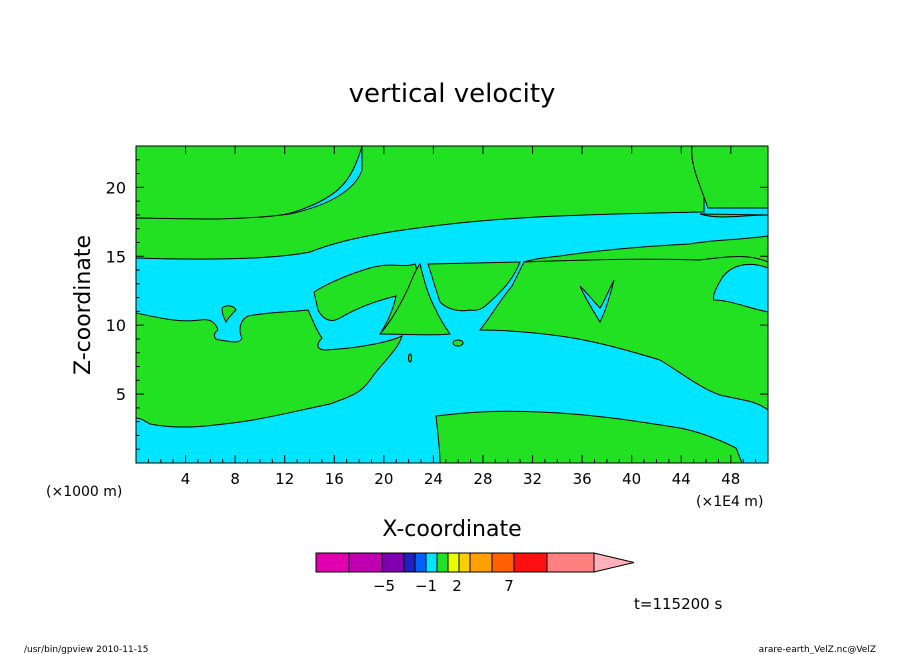 The height and width of the screenshot is (654, 904). I want to click on positive-region-spike, so click(414, 299).